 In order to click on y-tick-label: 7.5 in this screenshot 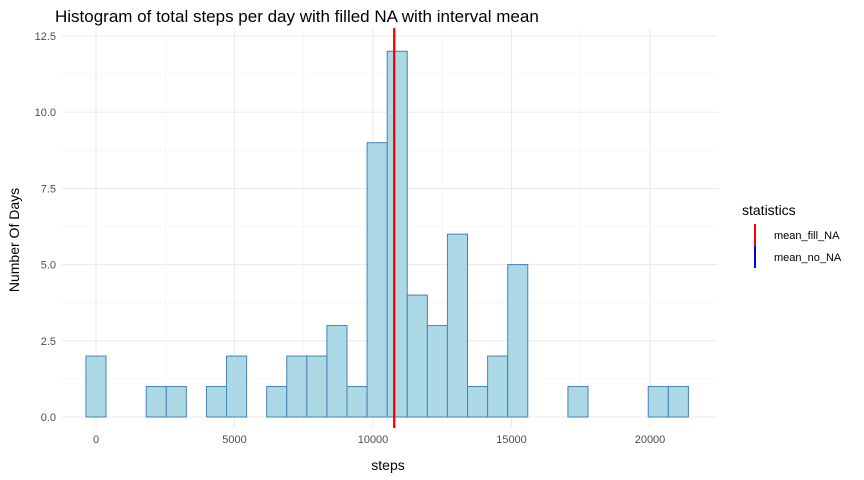, I will do `click(48, 189)`.